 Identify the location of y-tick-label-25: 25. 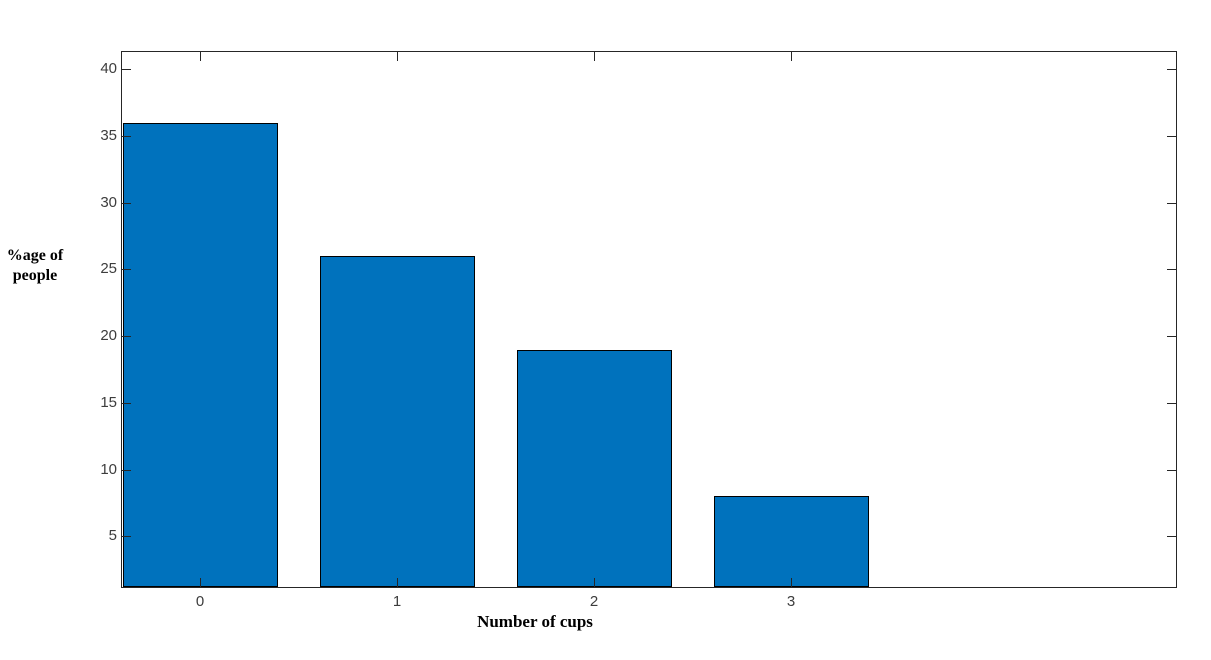
(108, 268).